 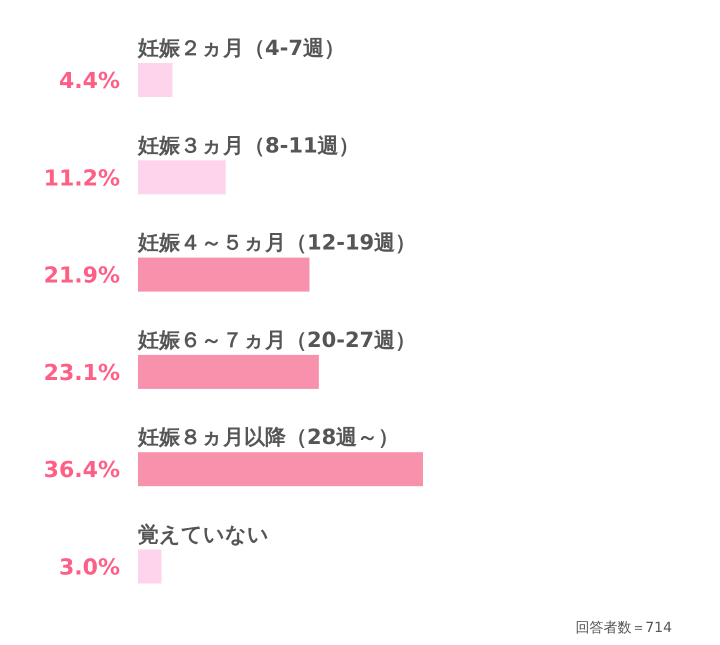 What do you see at coordinates (276, 242) in the screenshot?
I see `y-tick-label: 妊娠４～５ヵ月（12-19週）` at bounding box center [276, 242].